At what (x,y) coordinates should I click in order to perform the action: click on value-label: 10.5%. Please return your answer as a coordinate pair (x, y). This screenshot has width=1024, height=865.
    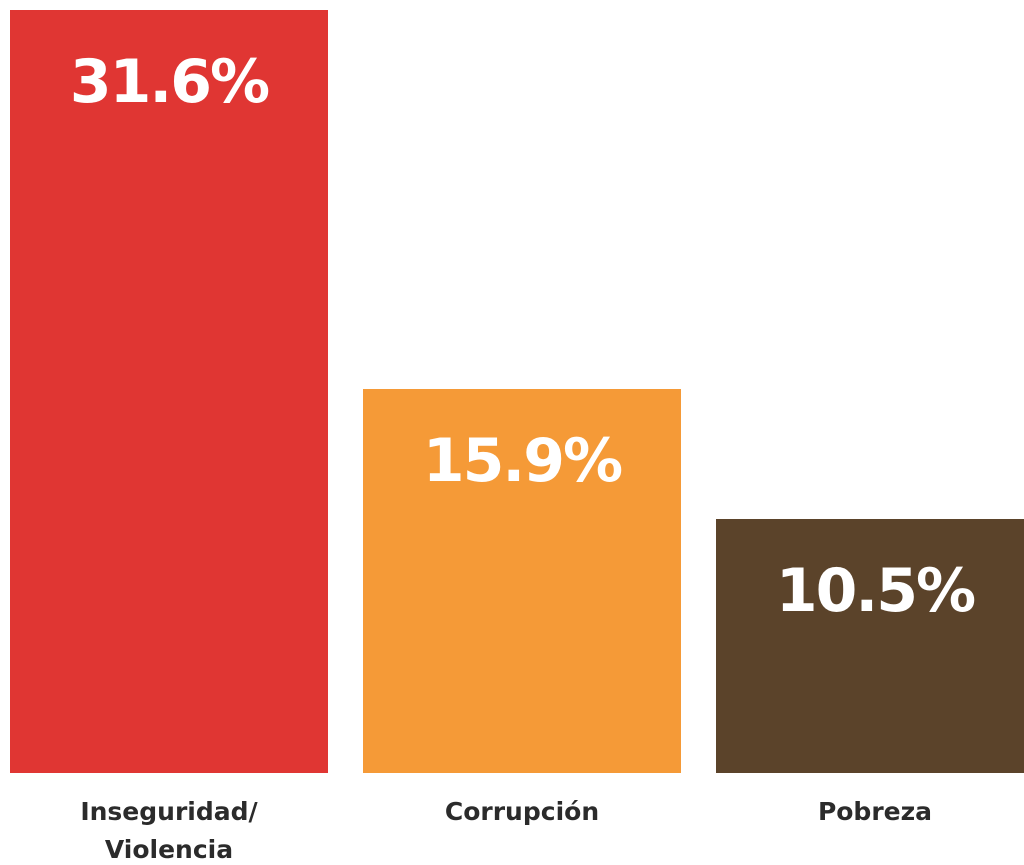
    Looking at the image, I should click on (875, 591).